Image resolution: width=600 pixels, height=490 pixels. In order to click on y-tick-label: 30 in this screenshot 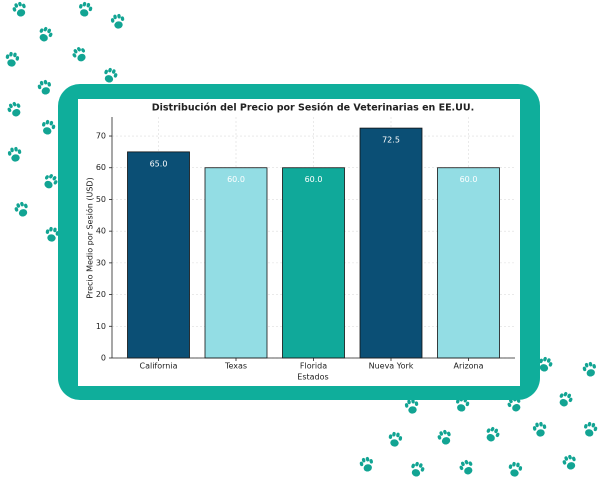, I will do `click(101, 262)`.